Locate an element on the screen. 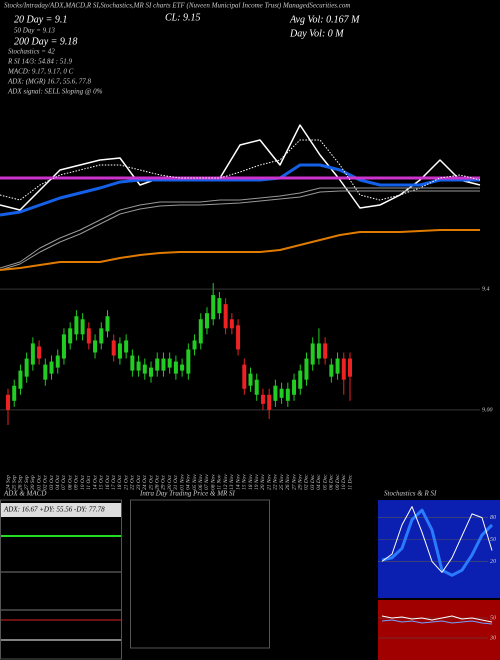 Image resolution: width=500 pixels, height=660 pixels. stoch-readout: Stochastics = 42 is located at coordinates (31, 52).